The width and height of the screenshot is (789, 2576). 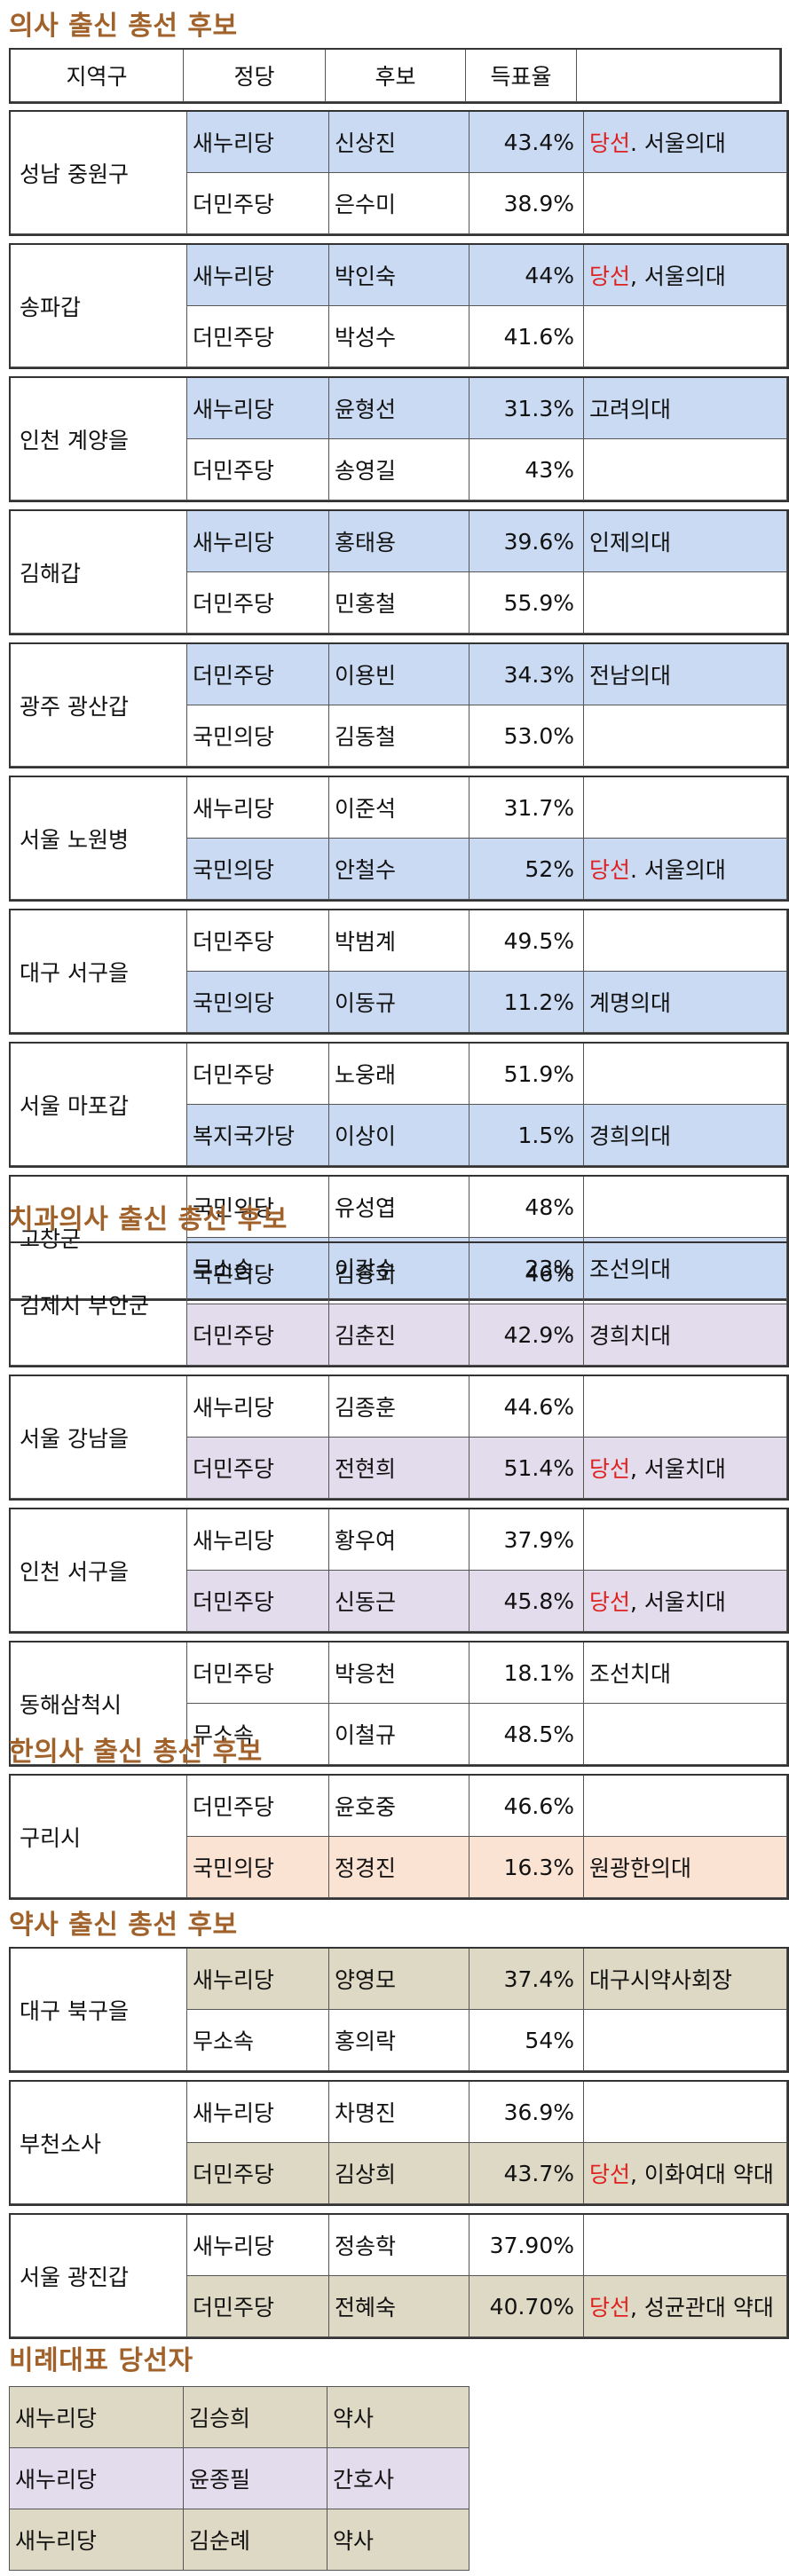 I want to click on school-label: 경희치대, so click(x=630, y=1336).